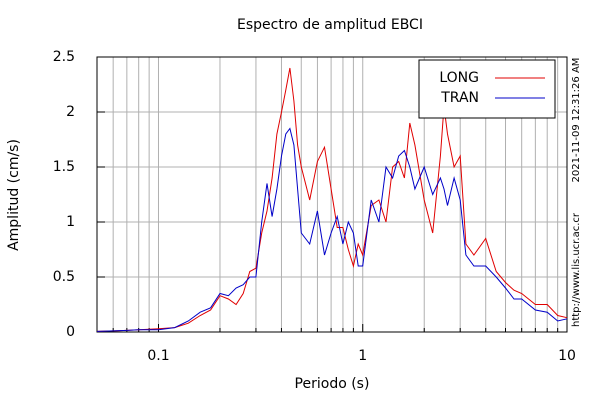 This screenshot has height=400, width=600. Describe the element at coordinates (576, 120) in the screenshot. I see `timestamp: 2021-11-09 12:31:26 AM` at that location.